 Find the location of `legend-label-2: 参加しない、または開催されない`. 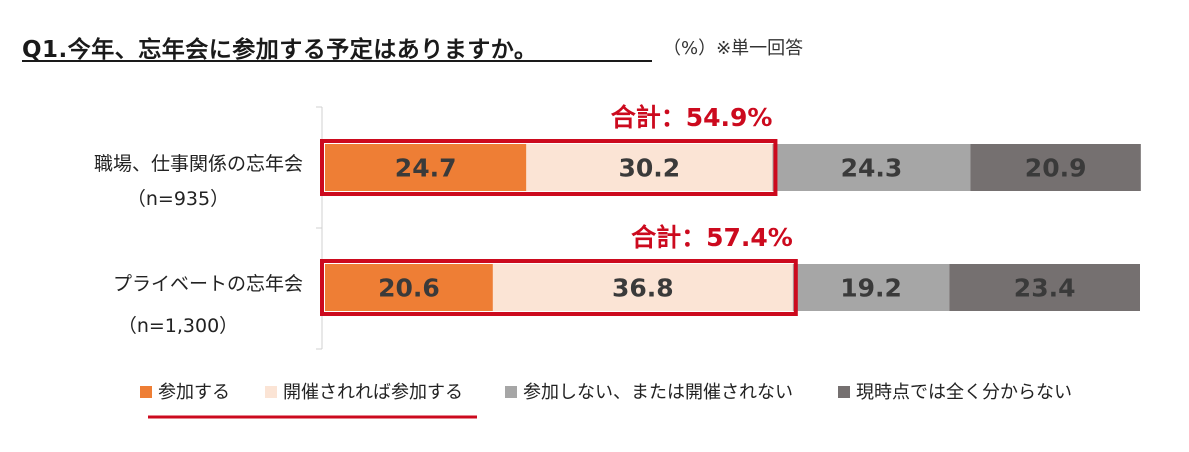

legend-label-2: 参加しない、または開催されない is located at coordinates (658, 392).